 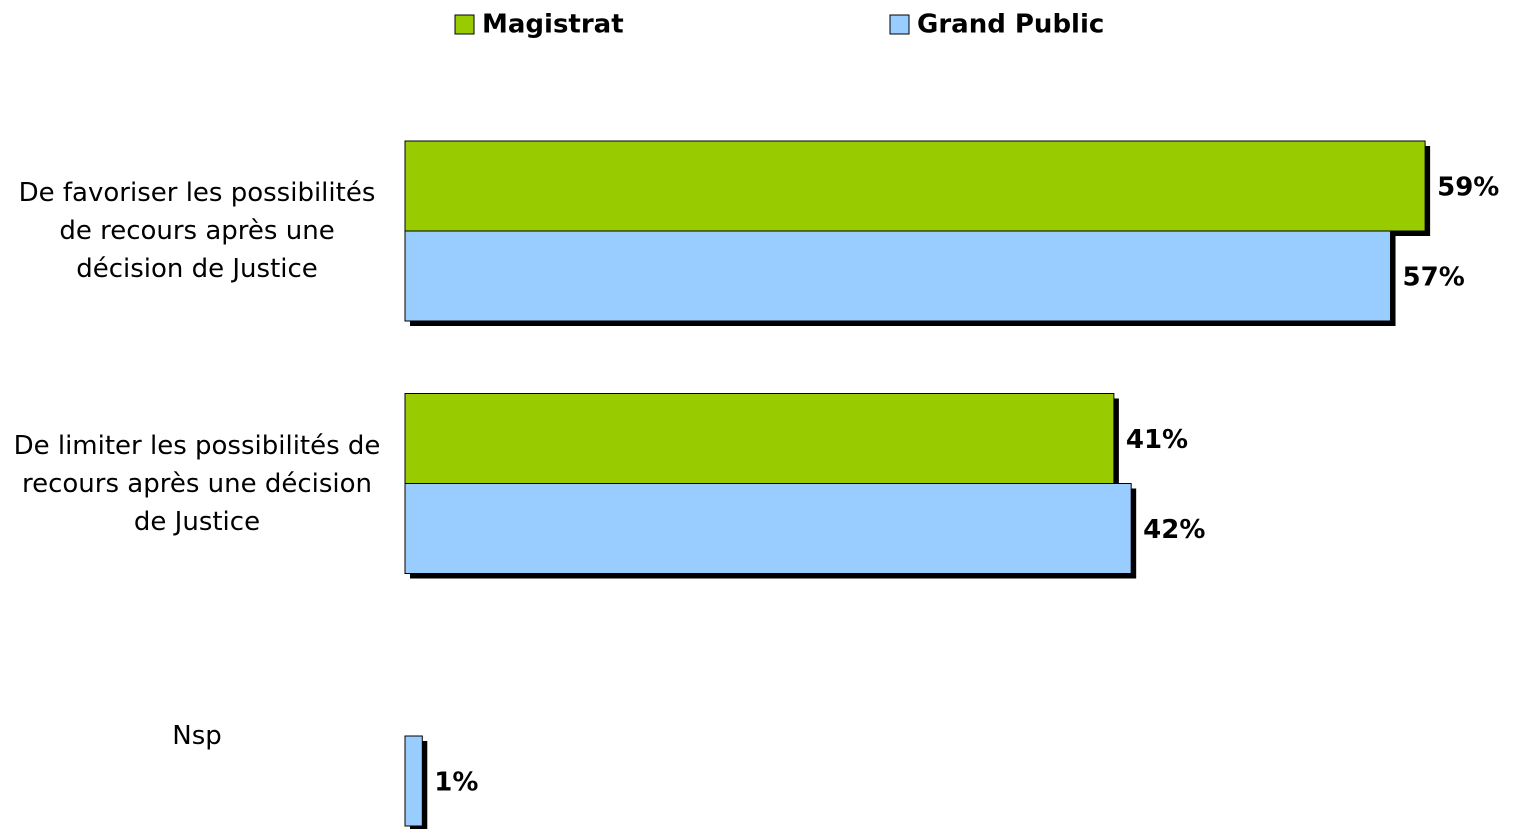 I want to click on legend-label: Magistrat, so click(x=553, y=25).